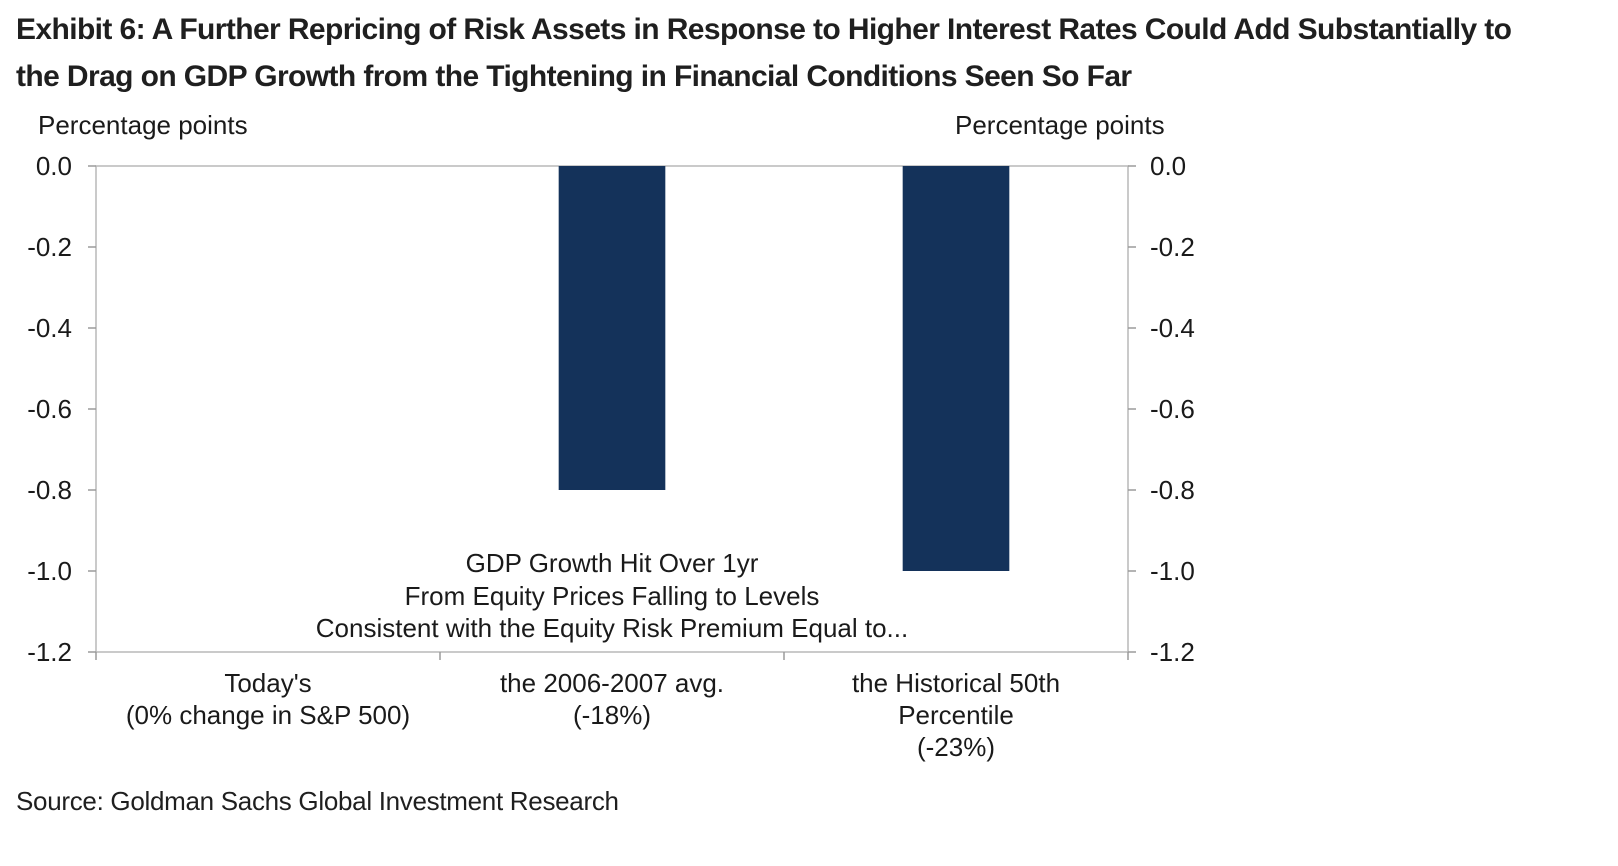 The image size is (1618, 866). What do you see at coordinates (1172, 328) in the screenshot?
I see `y-tick-label-right: -0.4` at bounding box center [1172, 328].